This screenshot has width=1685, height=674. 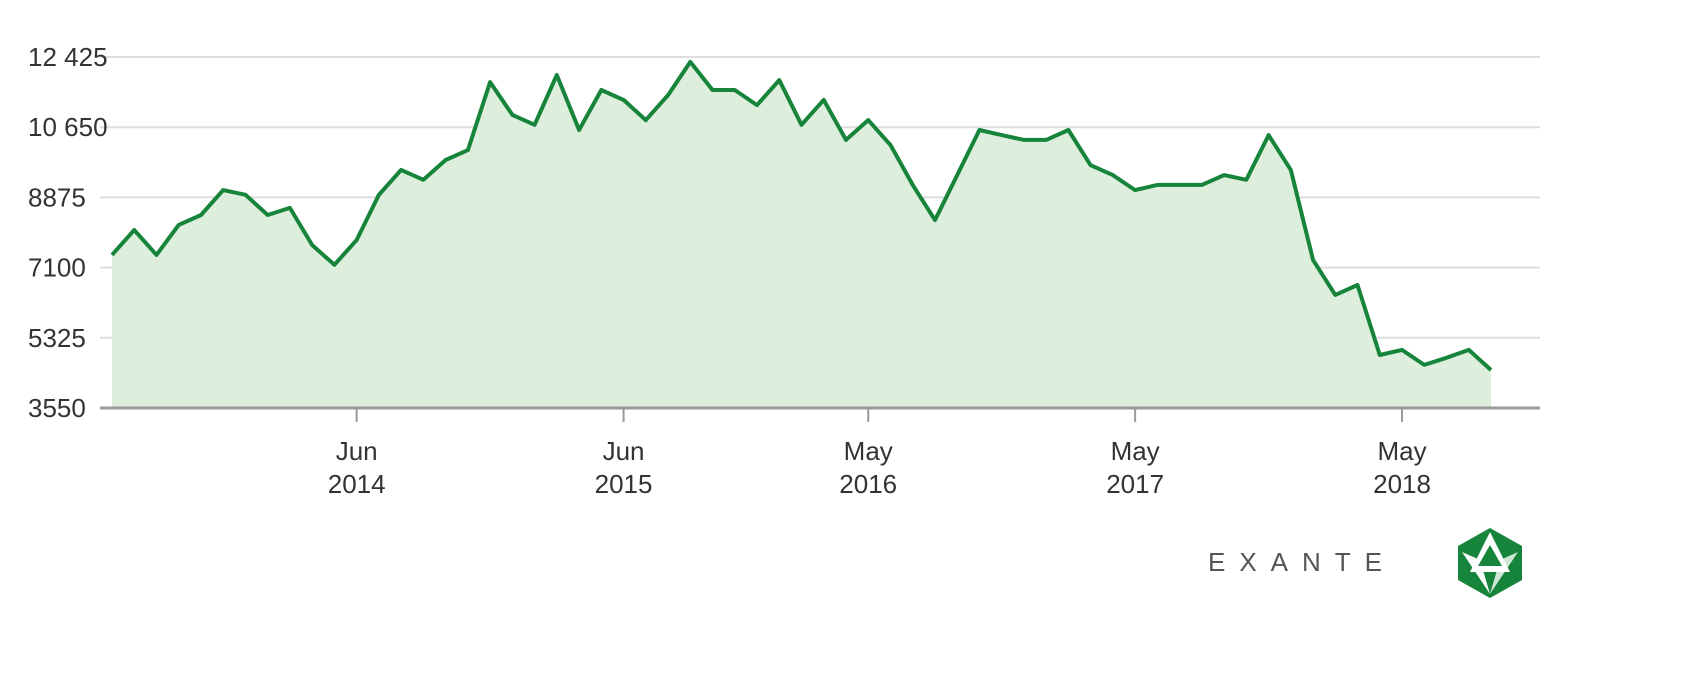 I want to click on x-tick-label: May 2016, so click(x=868, y=467).